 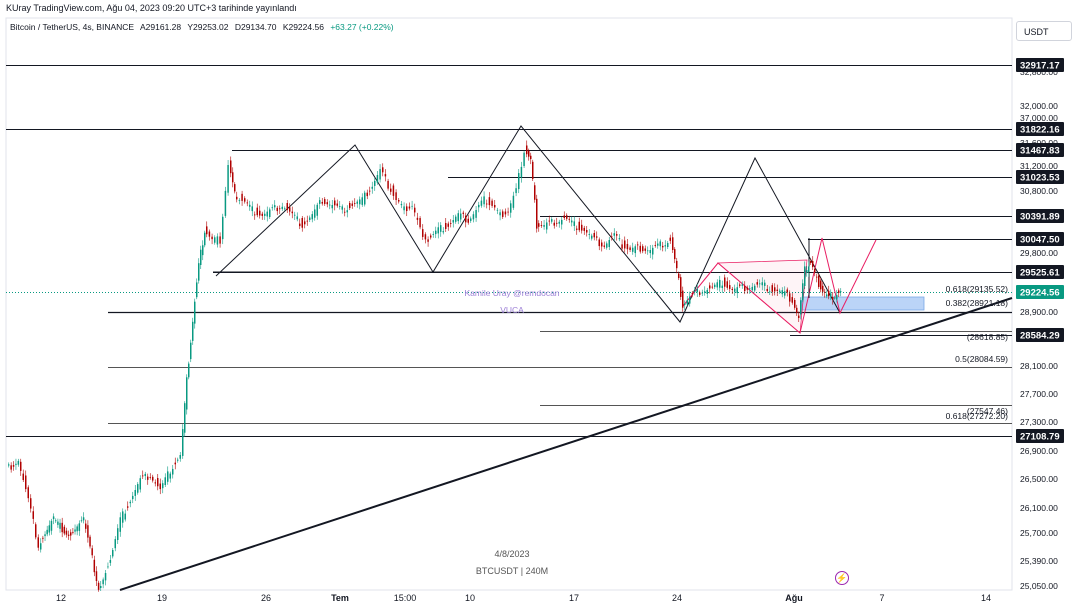 What do you see at coordinates (842, 578) in the screenshot?
I see `lightning-icon: ⚡` at bounding box center [842, 578].